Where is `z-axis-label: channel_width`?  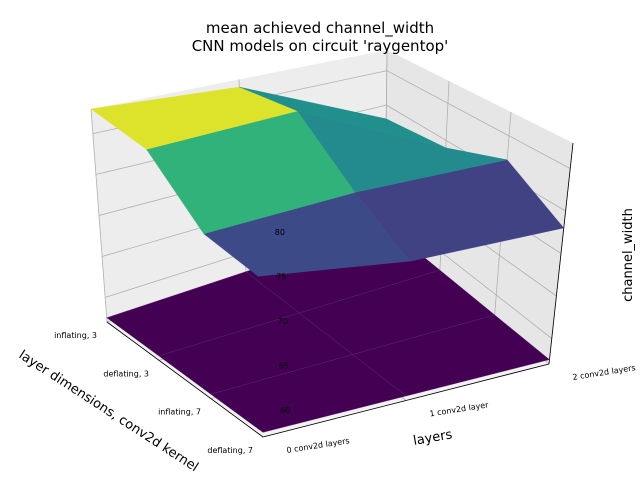
z-axis-label: channel_width is located at coordinates (628, 255).